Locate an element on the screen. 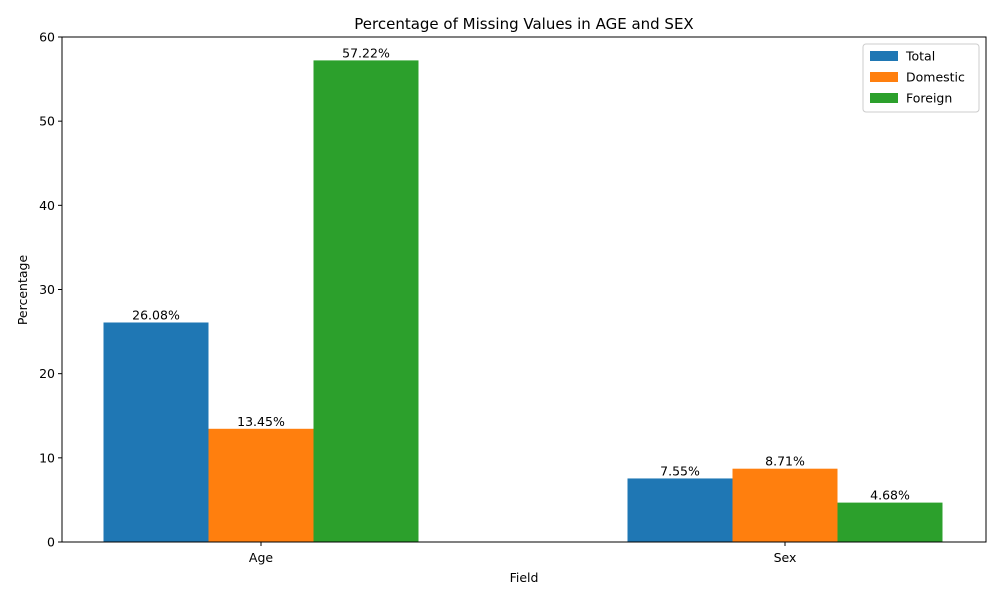  x-axis-label: Field is located at coordinates (524, 577).